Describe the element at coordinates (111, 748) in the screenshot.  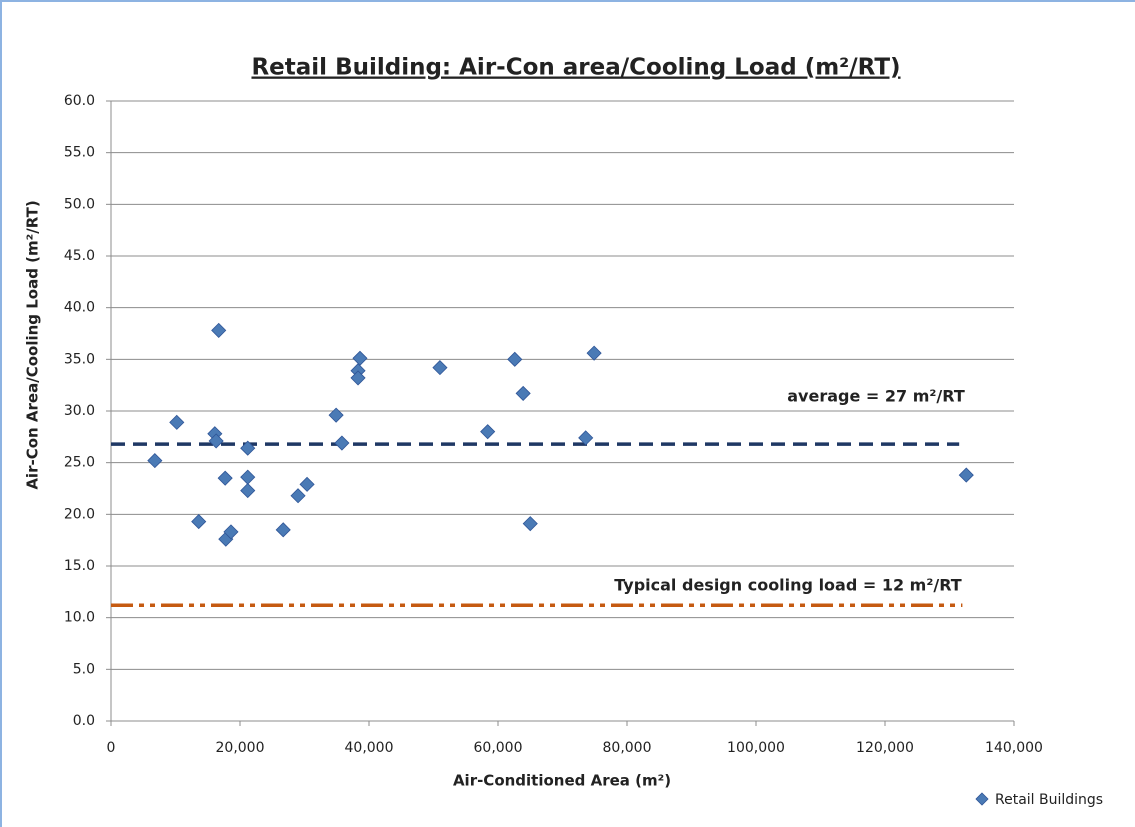
I see `x-tick-label: 0` at that location.